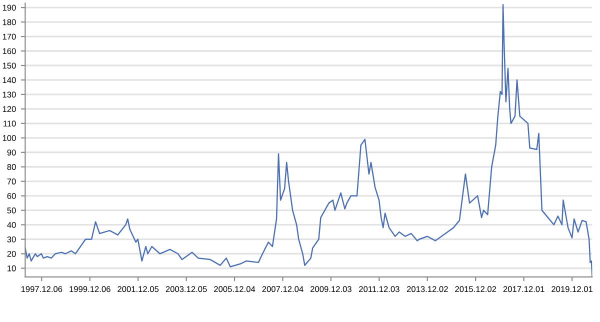 Image resolution: width=600 pixels, height=322 pixels. Describe the element at coordinates (283, 289) in the screenshot. I see `x-tick-label: 2007.12.04` at that location.